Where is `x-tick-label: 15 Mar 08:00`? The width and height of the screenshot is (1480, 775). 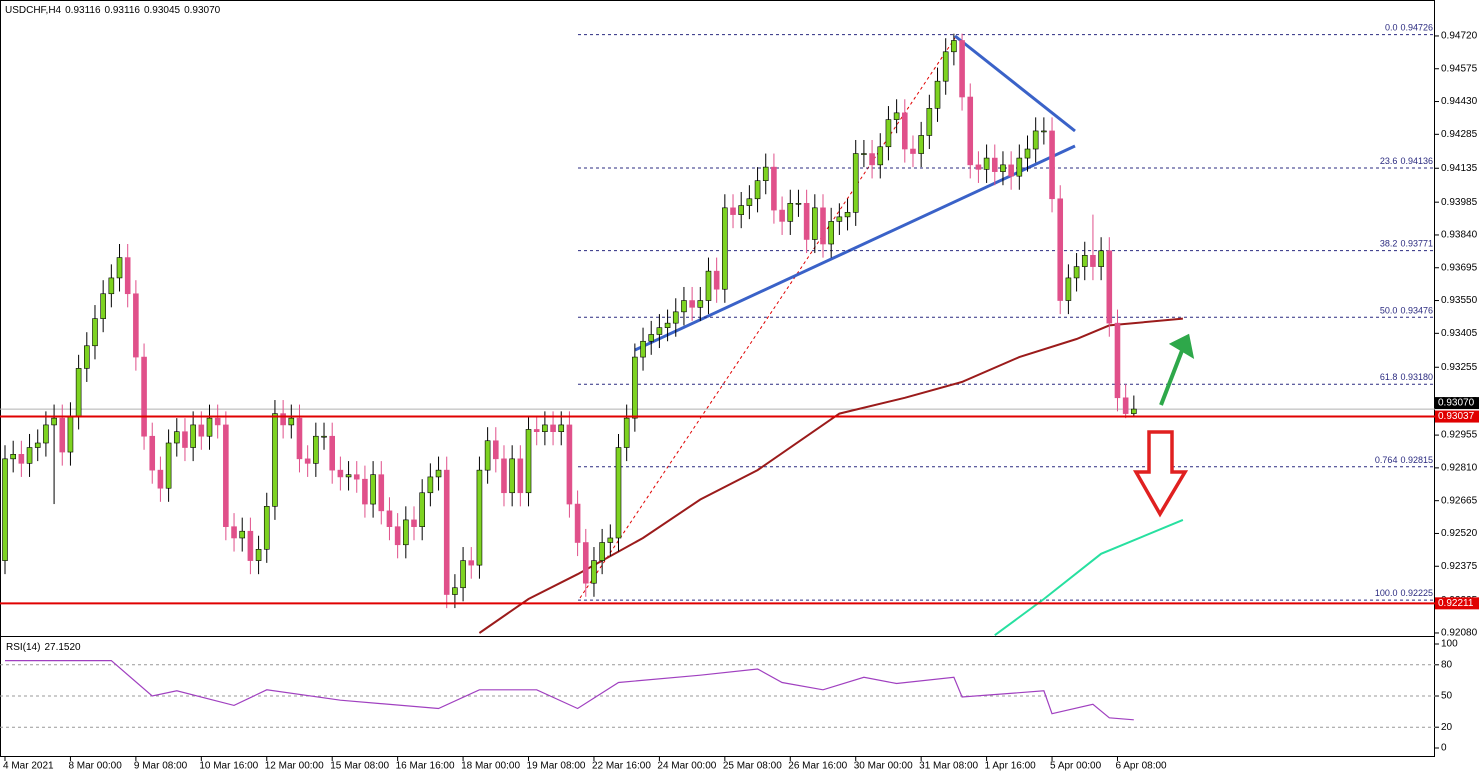
x-tick-label: 15 Mar 08:00 is located at coordinates (359, 766).